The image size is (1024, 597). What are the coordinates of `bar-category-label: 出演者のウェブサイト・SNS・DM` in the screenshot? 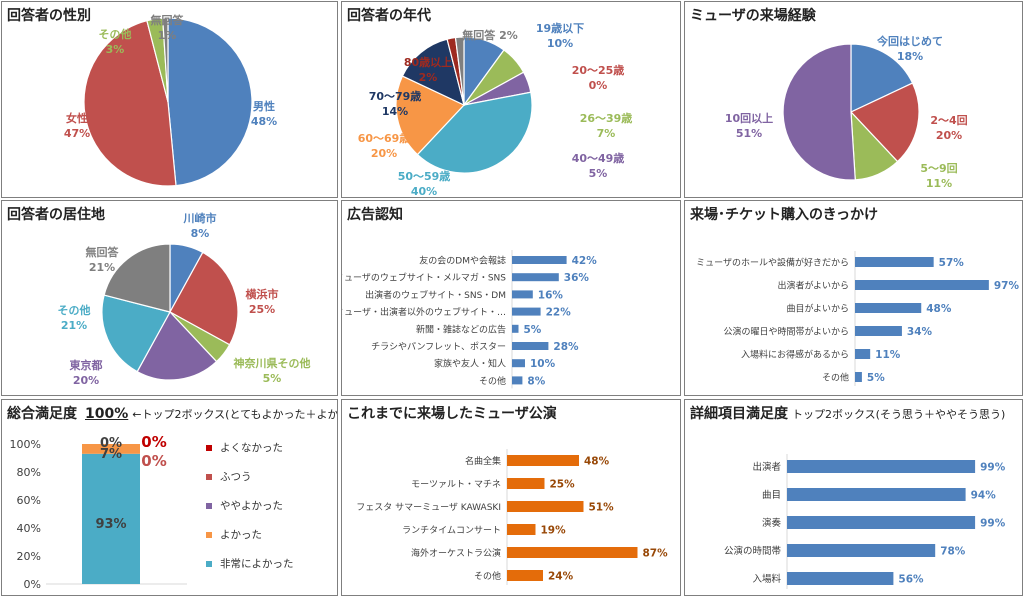 It's located at (435, 295).